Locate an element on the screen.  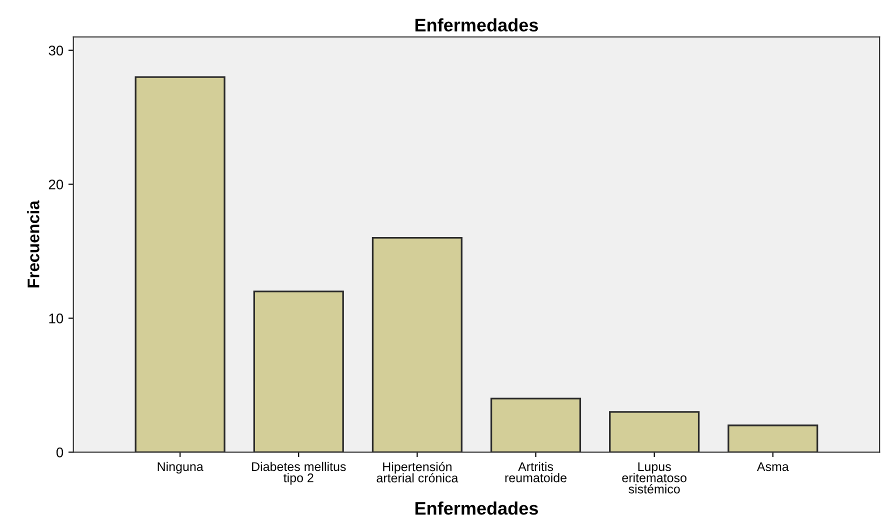
y-tick-label: 10 is located at coordinates (56, 319).